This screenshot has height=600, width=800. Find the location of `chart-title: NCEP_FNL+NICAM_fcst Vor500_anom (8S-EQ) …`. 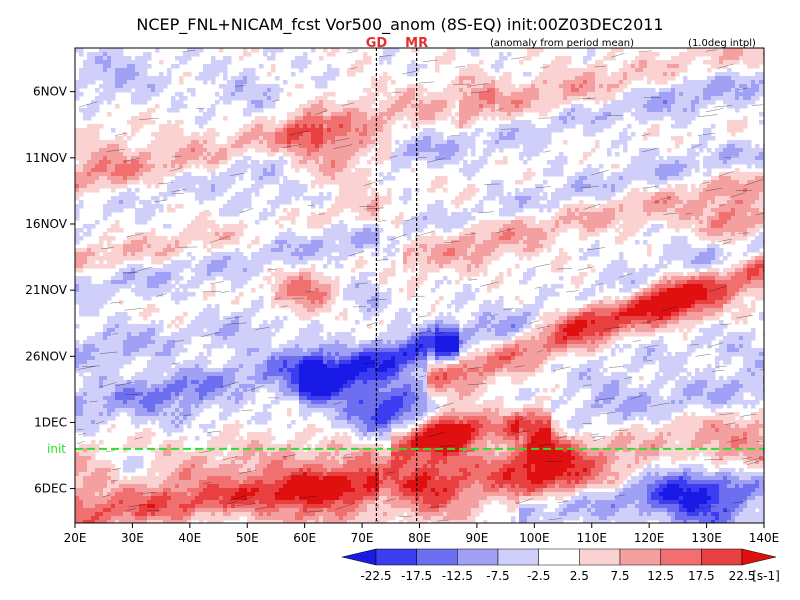

chart-title: NCEP_FNL+NICAM_fcst Vor500_anom (8S-EQ) … is located at coordinates (399, 25).